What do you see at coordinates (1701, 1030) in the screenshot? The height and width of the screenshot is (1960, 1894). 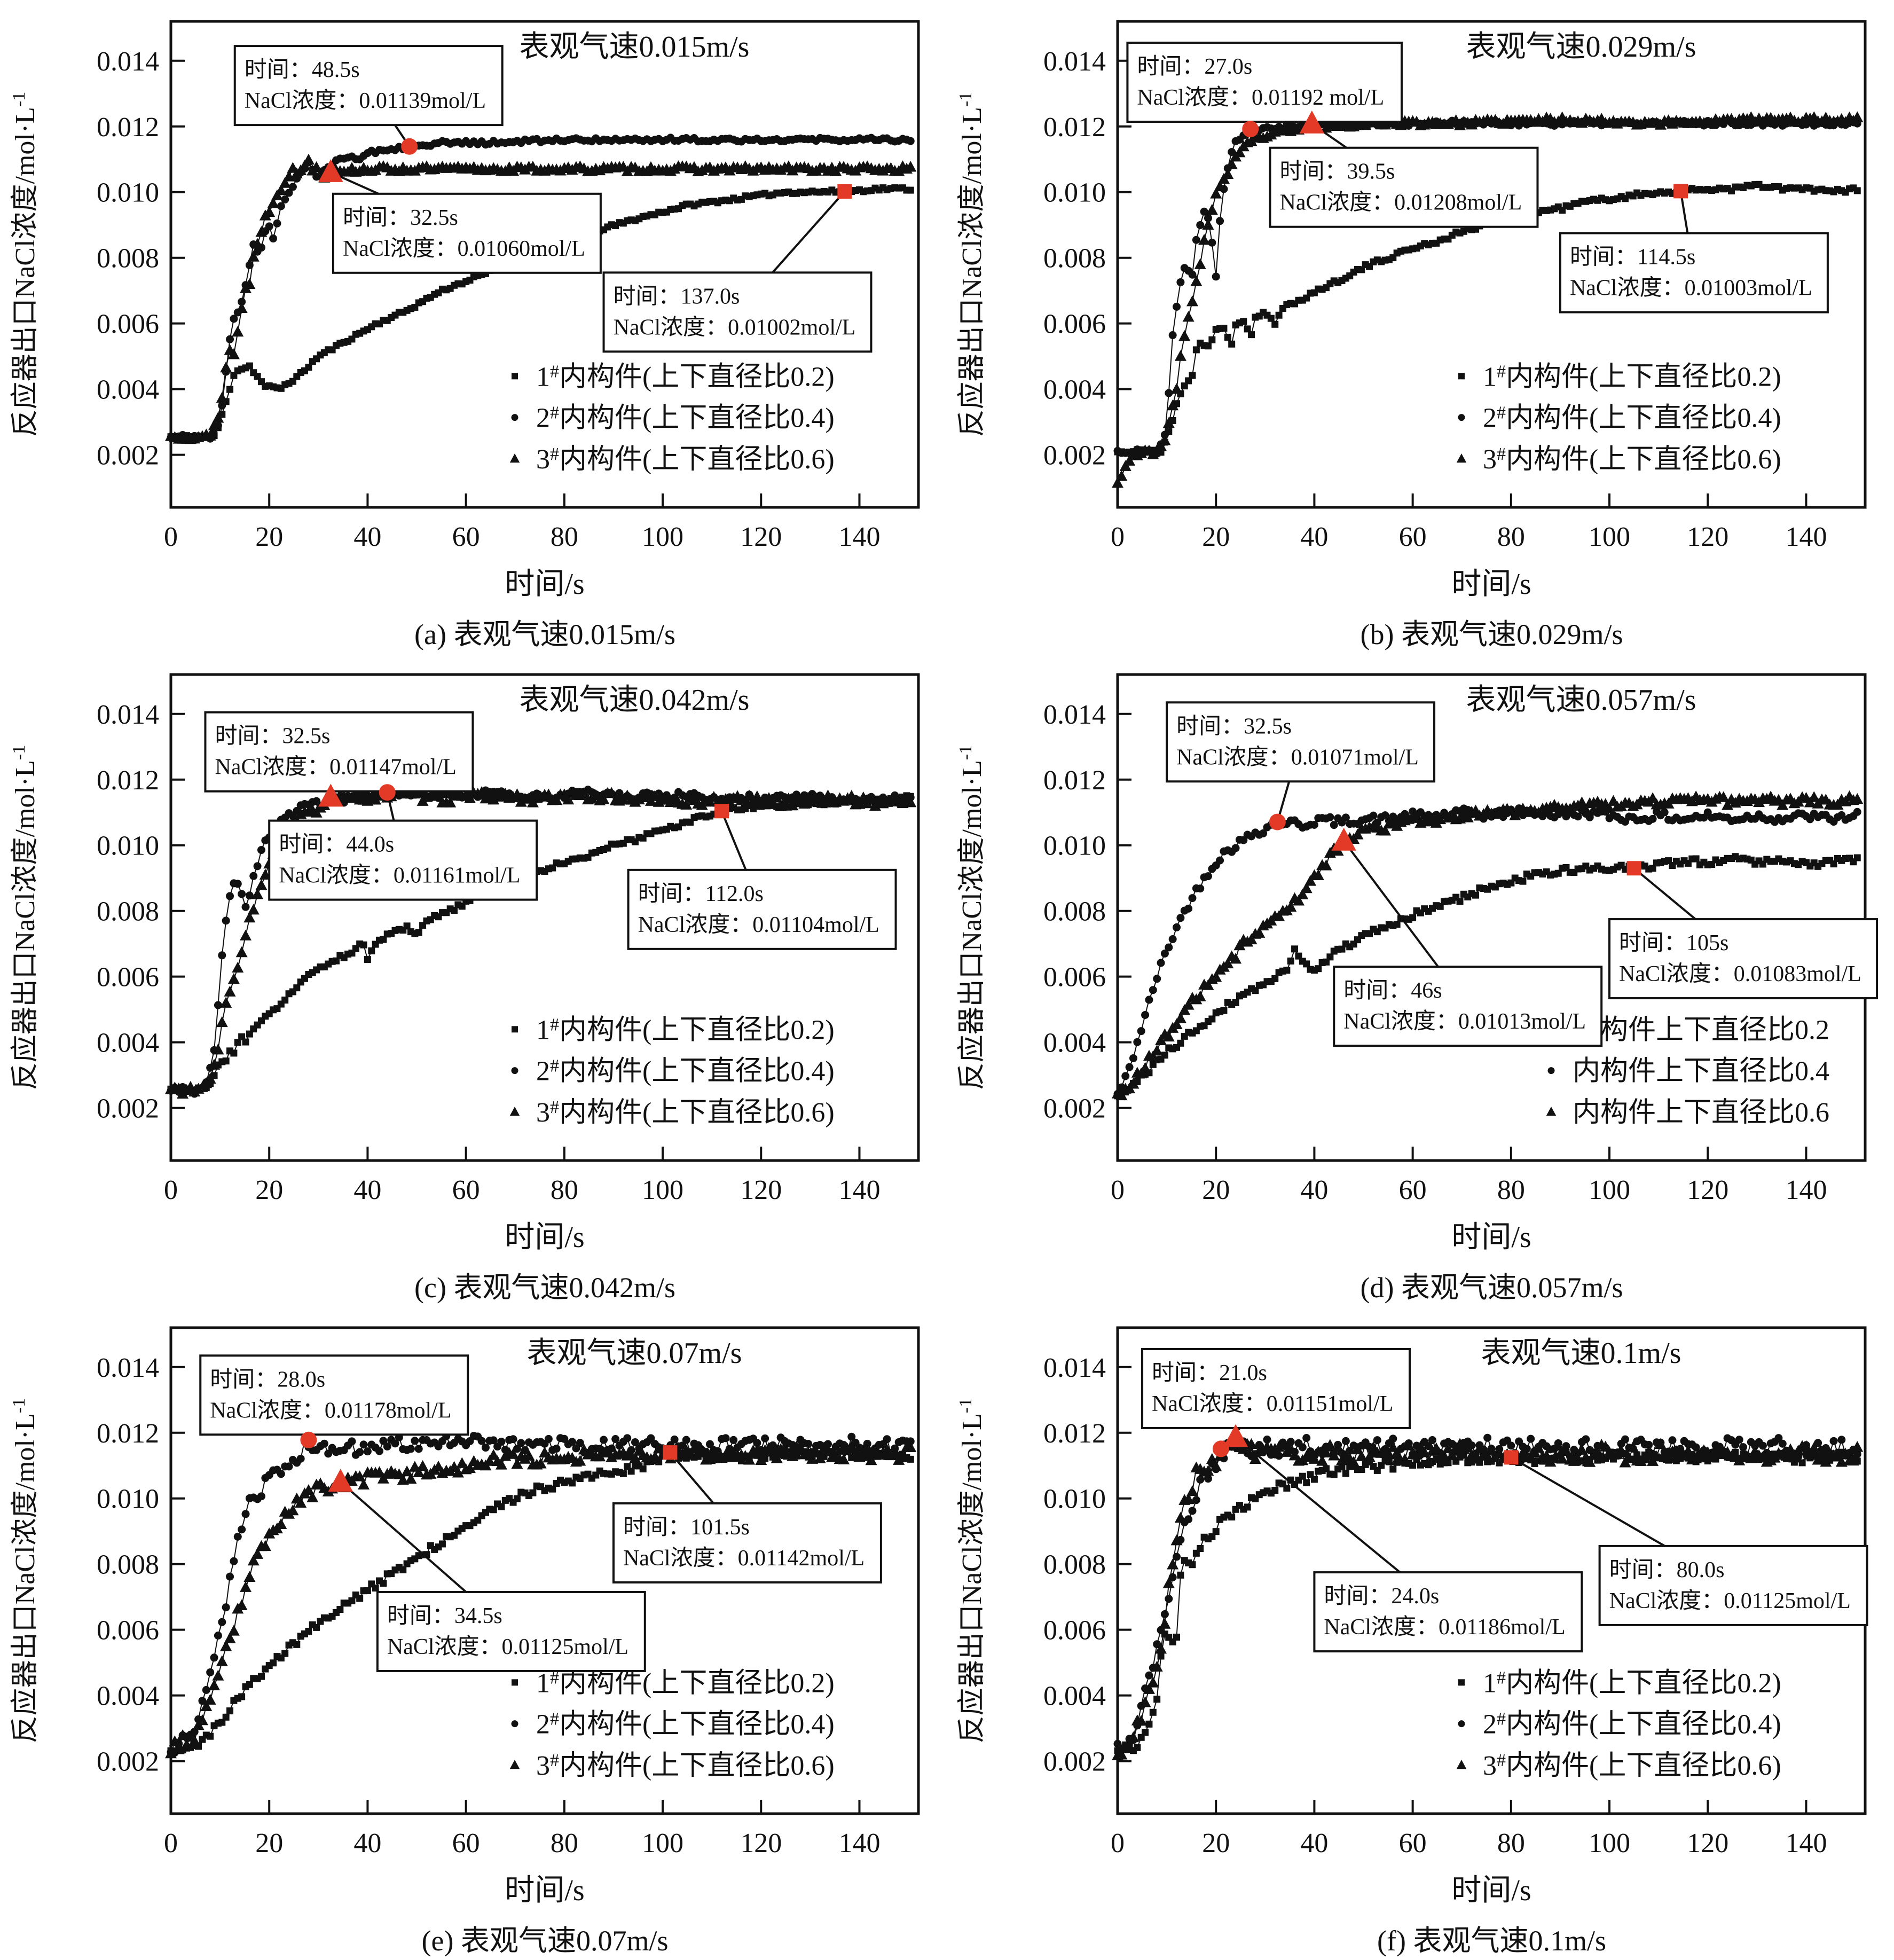 I see `legend-label: 内构件上下直径比0.2` at bounding box center [1701, 1030].